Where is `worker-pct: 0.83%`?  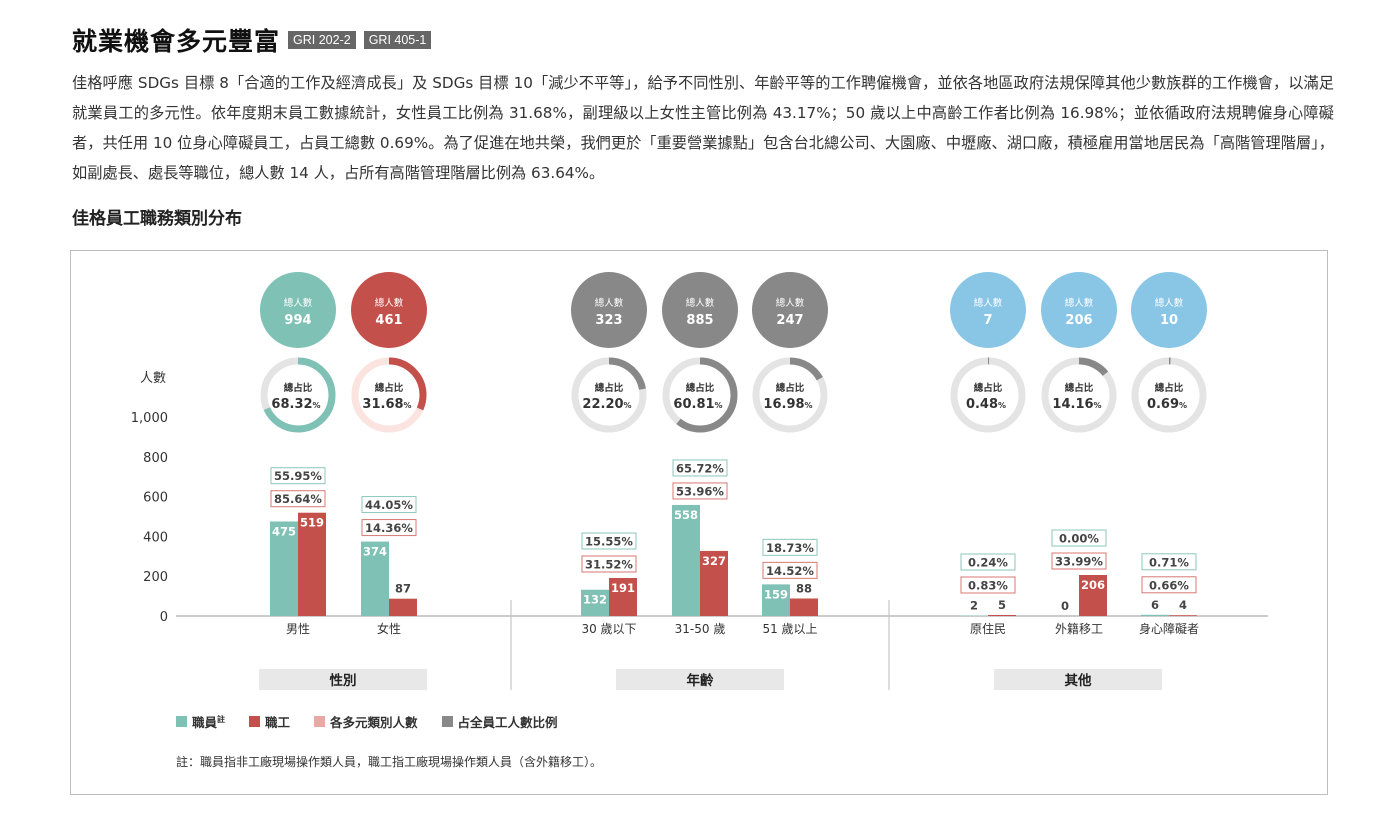 worker-pct: 0.83% is located at coordinates (988, 586).